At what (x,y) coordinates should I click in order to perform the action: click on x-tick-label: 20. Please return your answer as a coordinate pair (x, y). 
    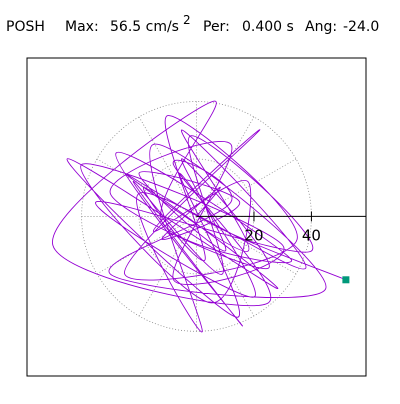
    Looking at the image, I should click on (253, 235).